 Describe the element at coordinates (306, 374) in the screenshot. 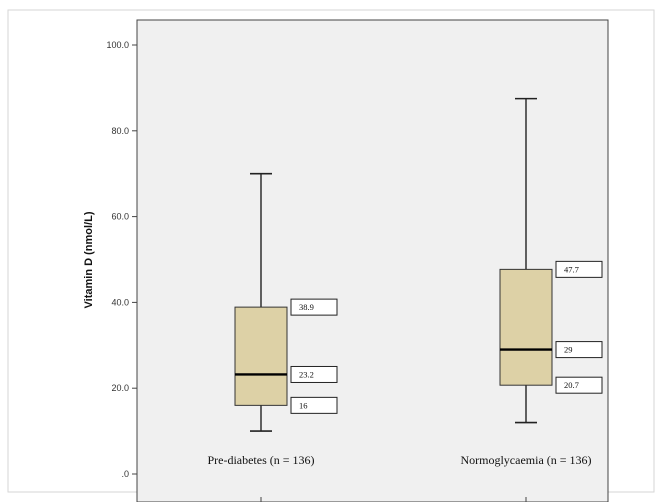

I see `value-annotation: 23.2` at that location.